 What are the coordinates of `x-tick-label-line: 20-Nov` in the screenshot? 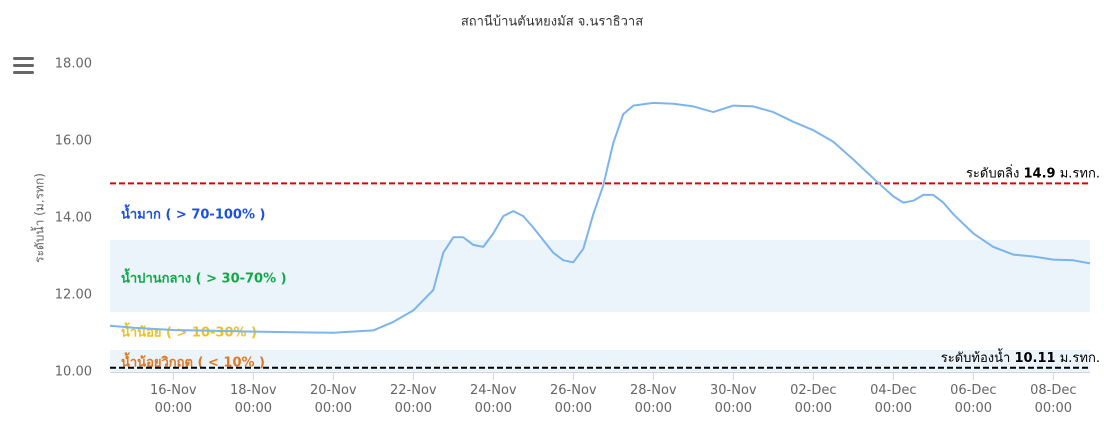 It's located at (333, 390).